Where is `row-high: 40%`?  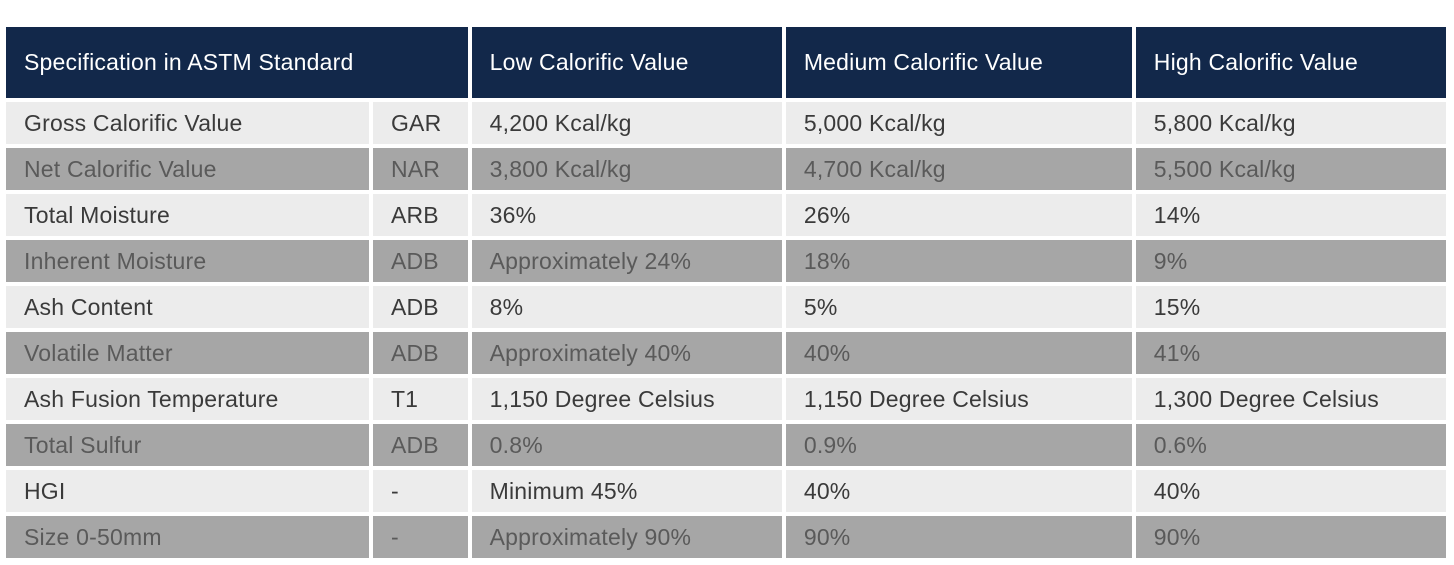 row-high: 40% is located at coordinates (1290, 491).